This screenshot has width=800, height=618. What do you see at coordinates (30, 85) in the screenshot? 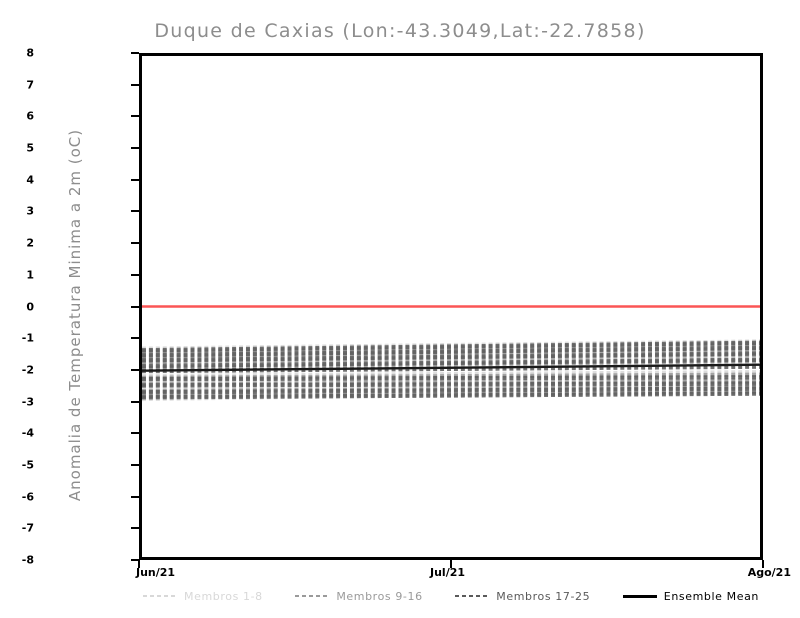
I see `y-axis-tick-label: 7` at bounding box center [30, 85].